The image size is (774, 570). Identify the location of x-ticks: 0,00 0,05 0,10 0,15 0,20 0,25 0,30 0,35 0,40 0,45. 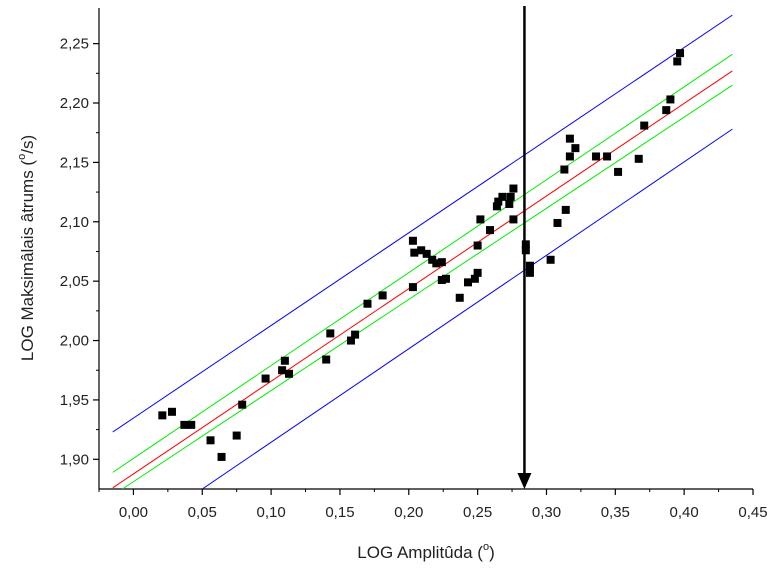
(433, 505).